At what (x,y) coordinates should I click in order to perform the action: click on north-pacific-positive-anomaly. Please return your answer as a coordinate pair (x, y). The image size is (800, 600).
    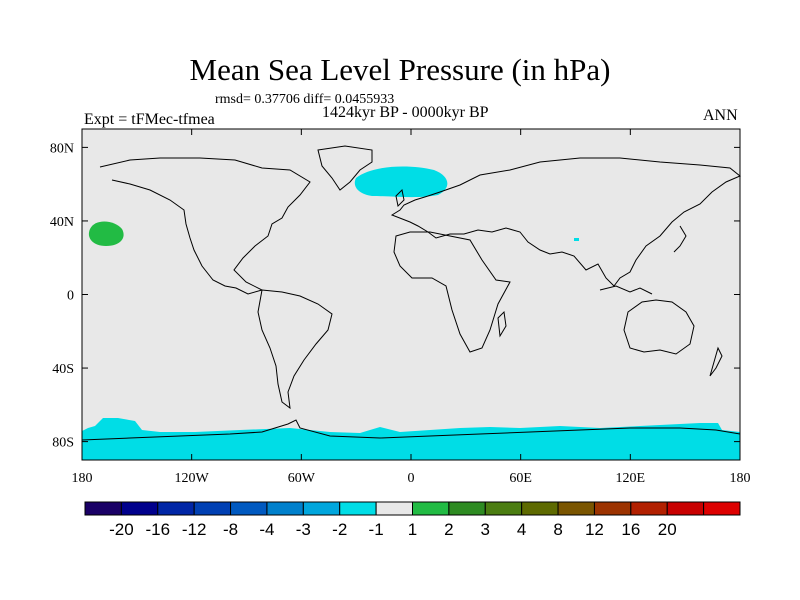
    Looking at the image, I should click on (106, 233).